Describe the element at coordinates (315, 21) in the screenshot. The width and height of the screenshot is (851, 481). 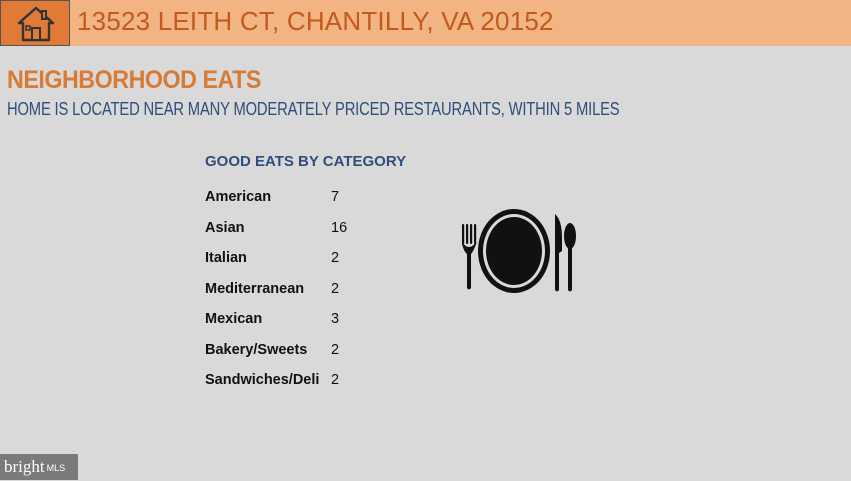
I see `property-address: 13523 LEITH CT, CHANTILLY, VA 20152` at that location.